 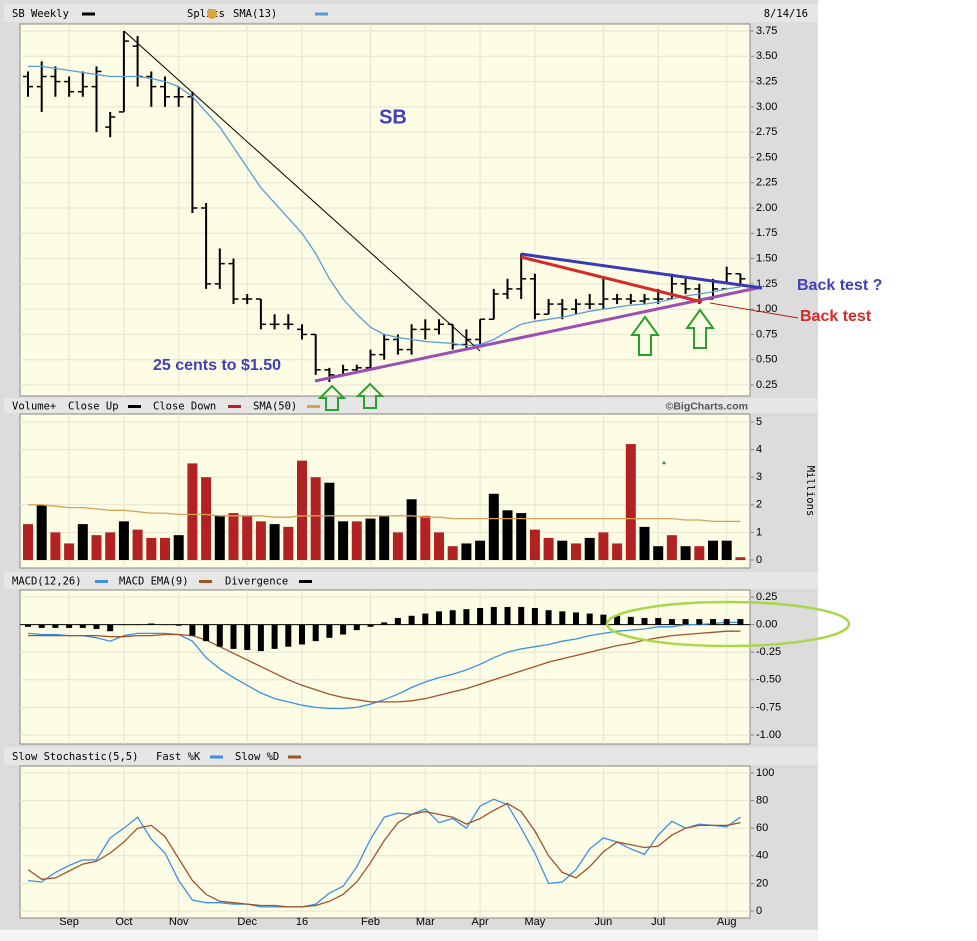 What do you see at coordinates (759, 450) in the screenshot?
I see `y-tick-label: 4` at bounding box center [759, 450].